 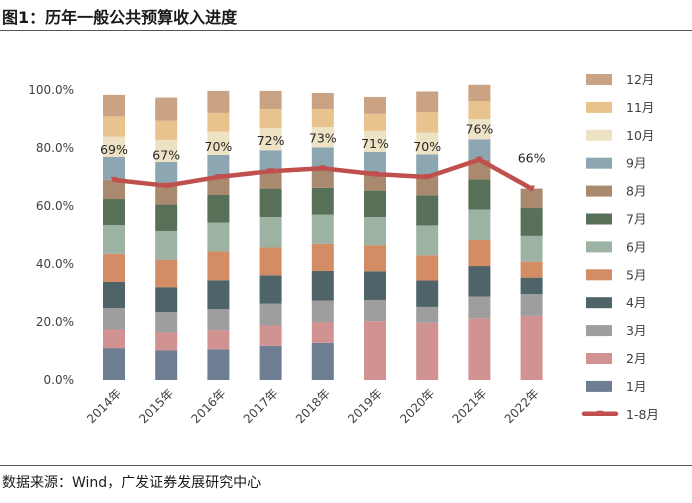 What do you see at coordinates (640, 107) in the screenshot?
I see `legend-label: 11月` at bounding box center [640, 107].